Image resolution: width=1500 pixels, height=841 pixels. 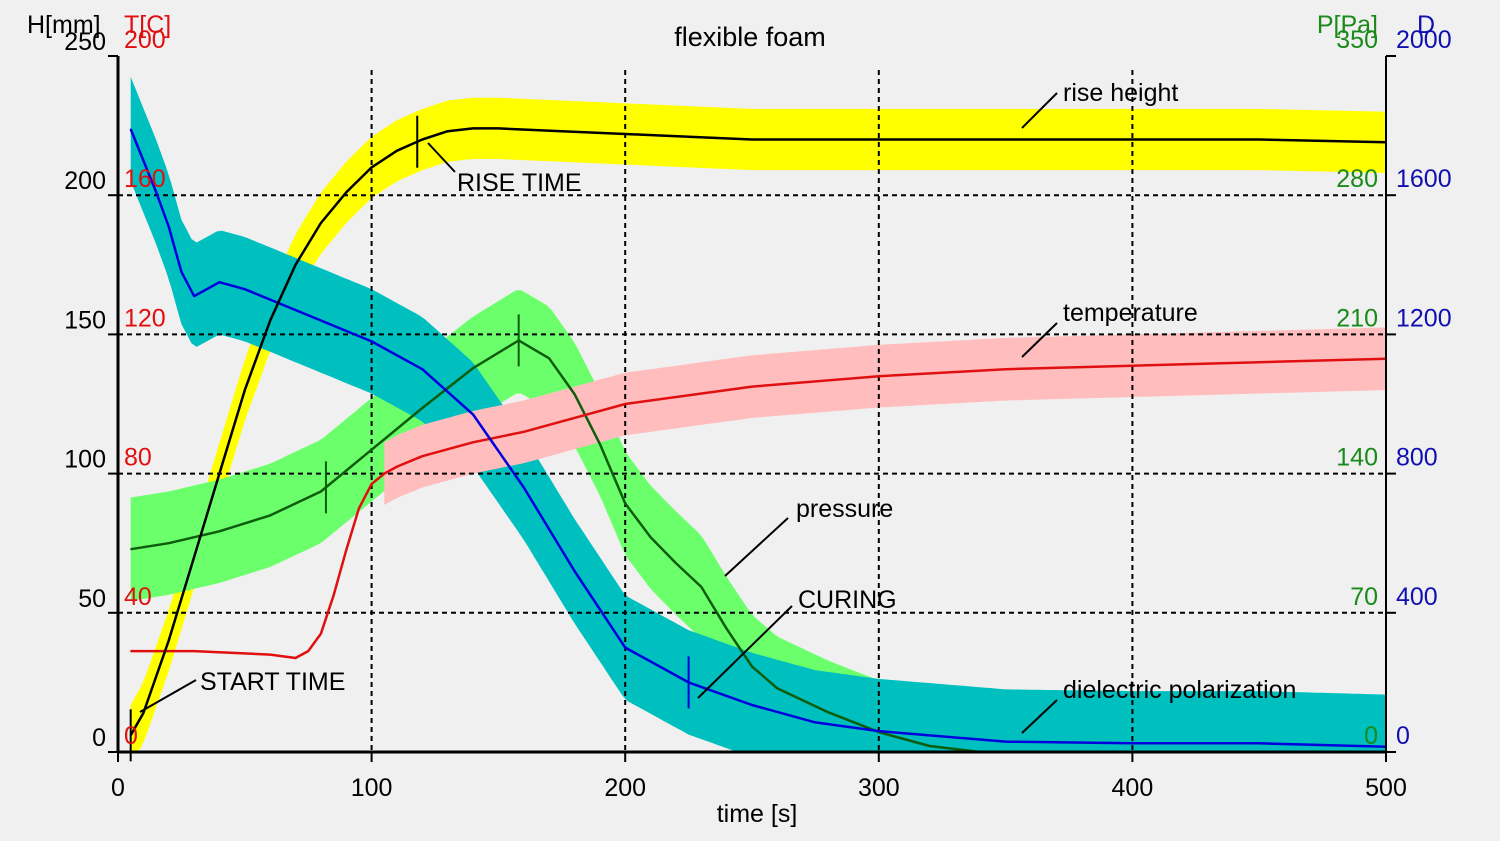 I want to click on annotation-leader-rise-height, so click(x=1039, y=110).